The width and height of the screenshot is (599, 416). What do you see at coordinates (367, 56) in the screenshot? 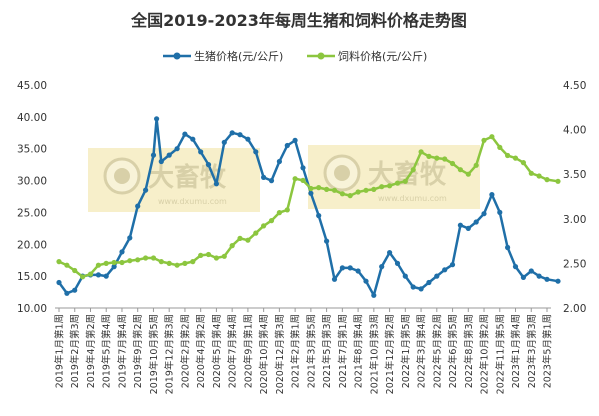
I see `legend-item-feed: 饲料价格(元/公斤)` at bounding box center [367, 56].